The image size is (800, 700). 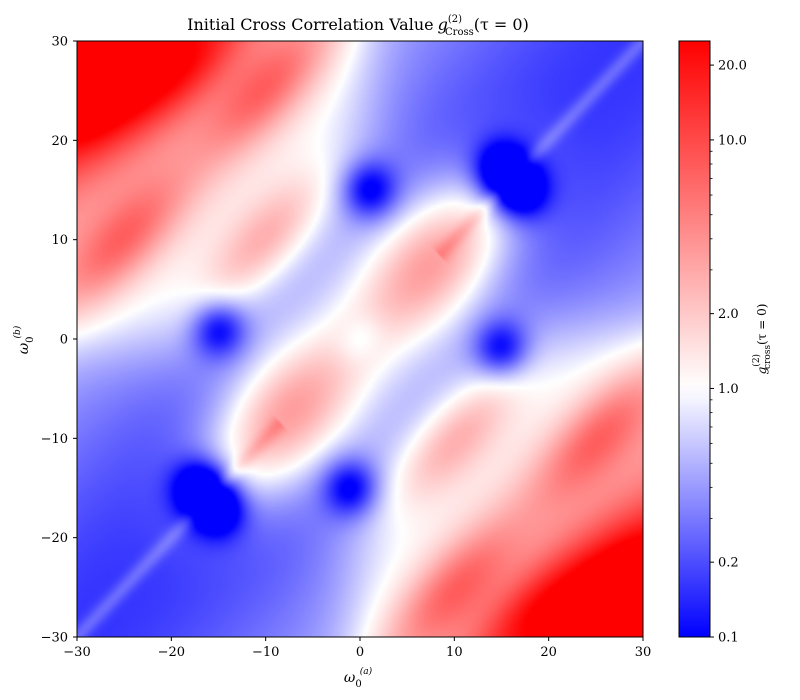 I want to click on y-tick-label: −30, so click(x=54, y=638).